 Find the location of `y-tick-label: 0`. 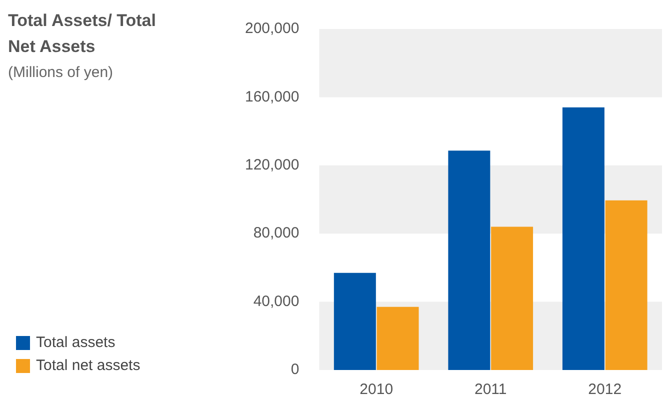

y-tick-label: 0 is located at coordinates (295, 369).